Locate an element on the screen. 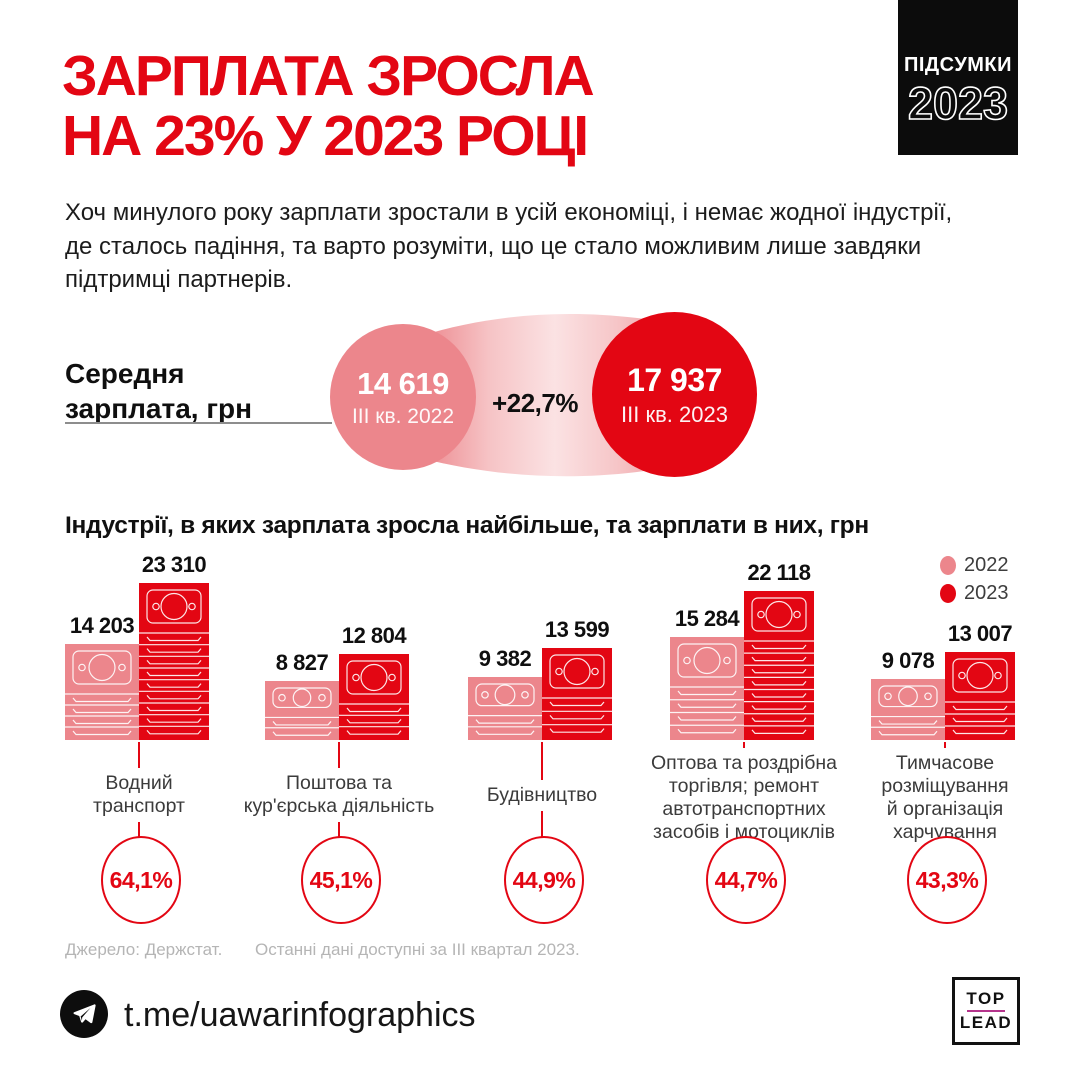 This screenshot has height=1080, width=1080. category-label-line: автотранспортних is located at coordinates (744, 809).